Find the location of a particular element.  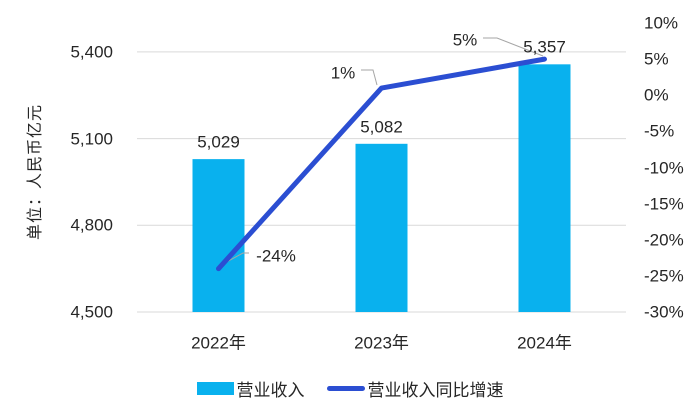

bar-value-label: 5,082 is located at coordinates (381, 127).